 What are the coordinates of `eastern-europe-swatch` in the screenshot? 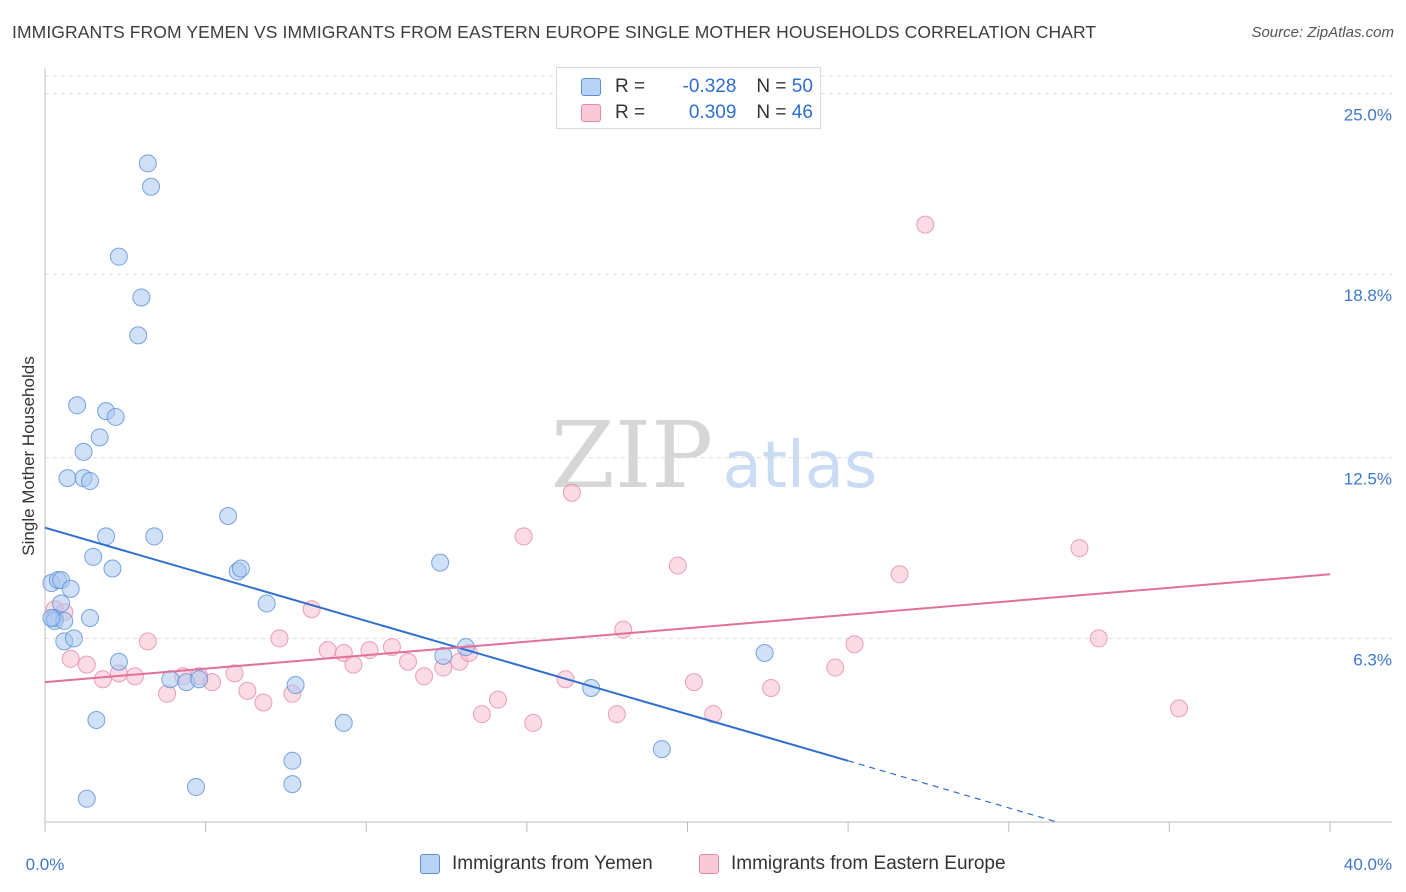 It's located at (591, 113).